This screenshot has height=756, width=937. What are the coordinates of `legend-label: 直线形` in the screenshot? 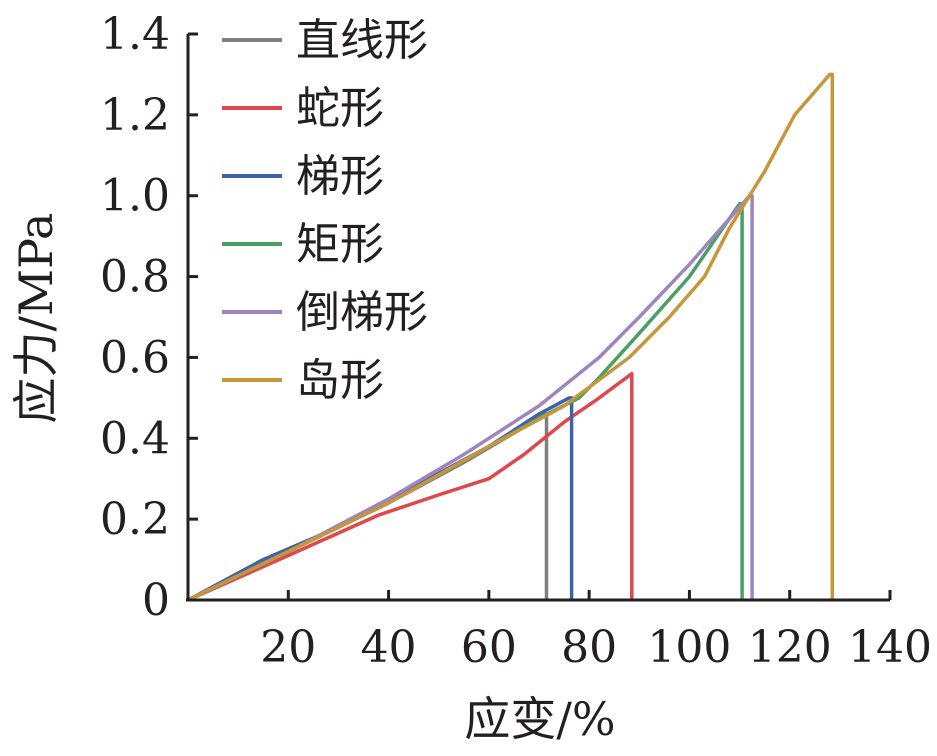 It's located at (362, 40).